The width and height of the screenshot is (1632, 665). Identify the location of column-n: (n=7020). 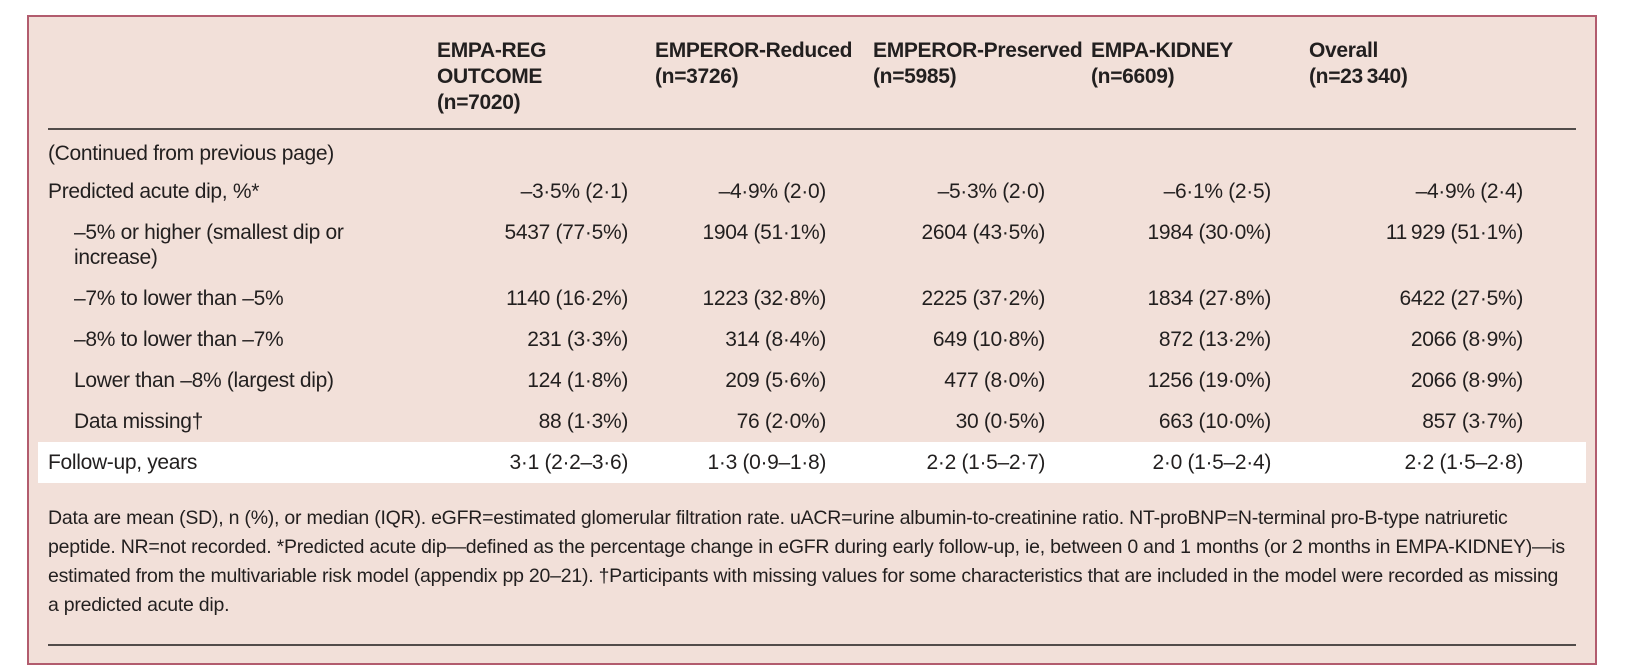
(479, 102).